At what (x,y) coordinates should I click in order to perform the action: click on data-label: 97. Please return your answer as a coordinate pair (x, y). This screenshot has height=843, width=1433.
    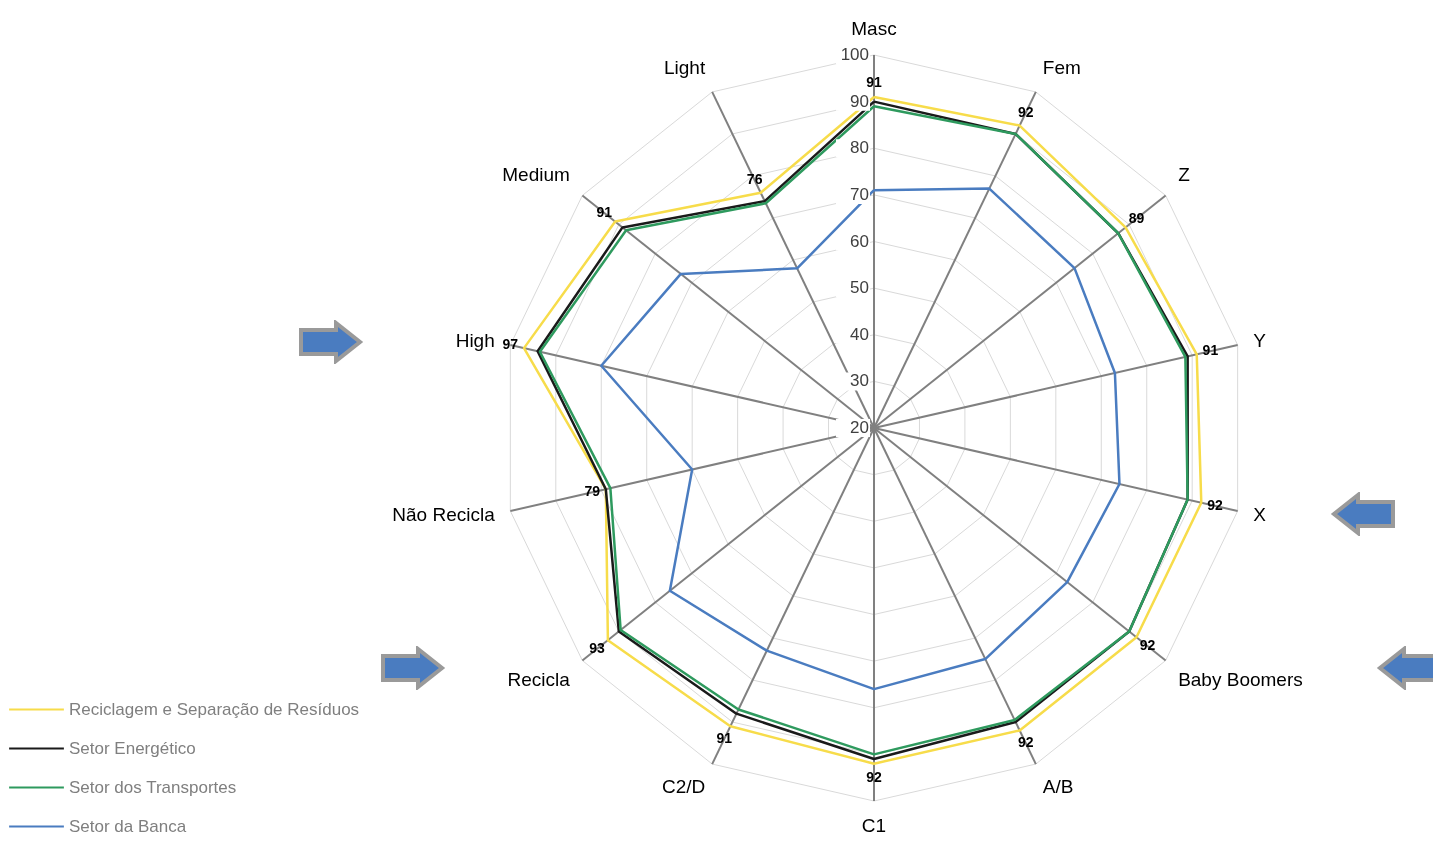
    Looking at the image, I should click on (510, 344).